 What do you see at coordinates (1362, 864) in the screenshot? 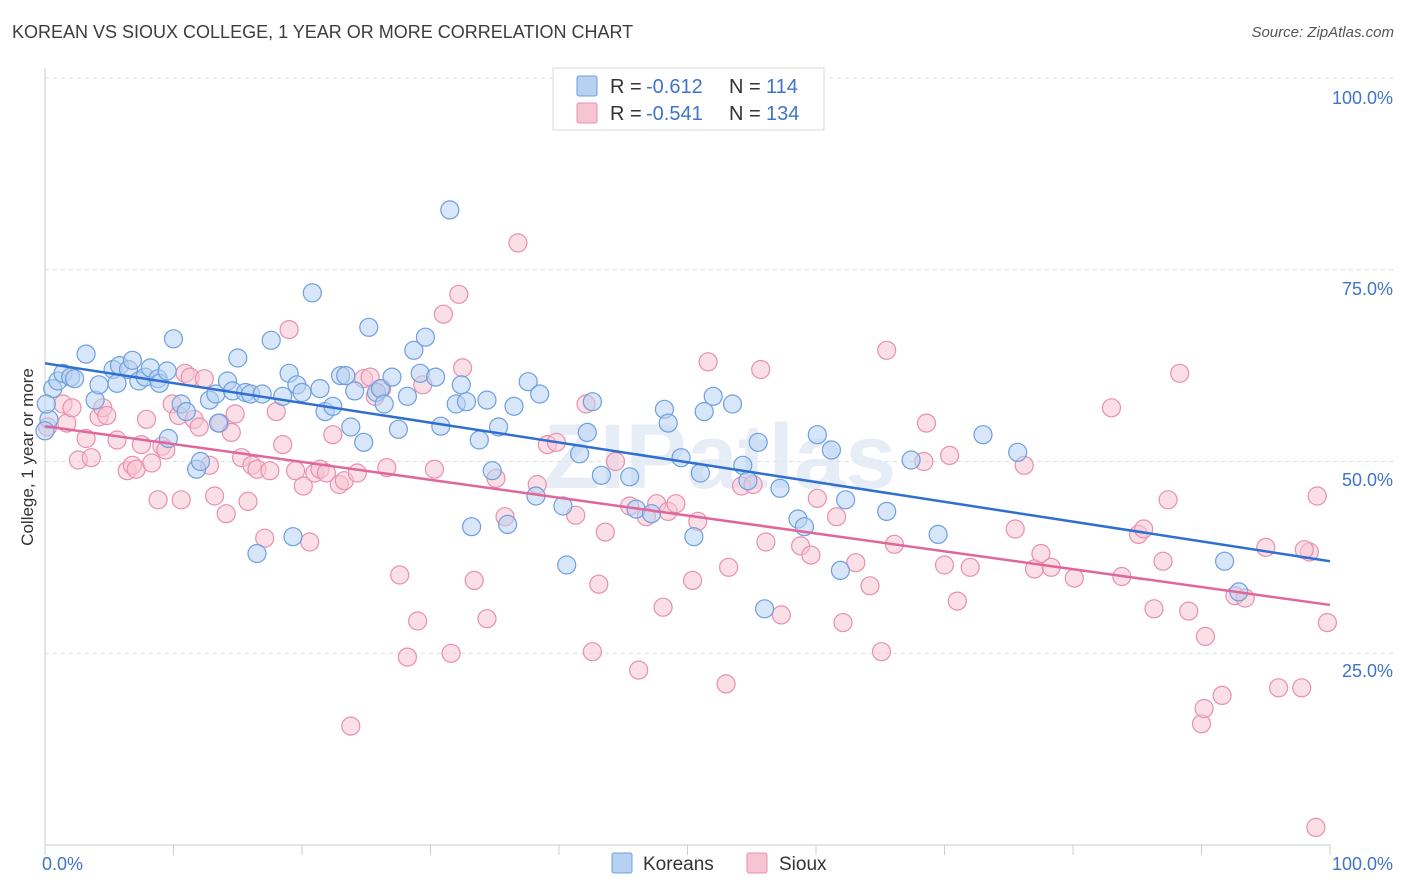
I see `x-tick-label-max: 100.0%` at bounding box center [1362, 864].